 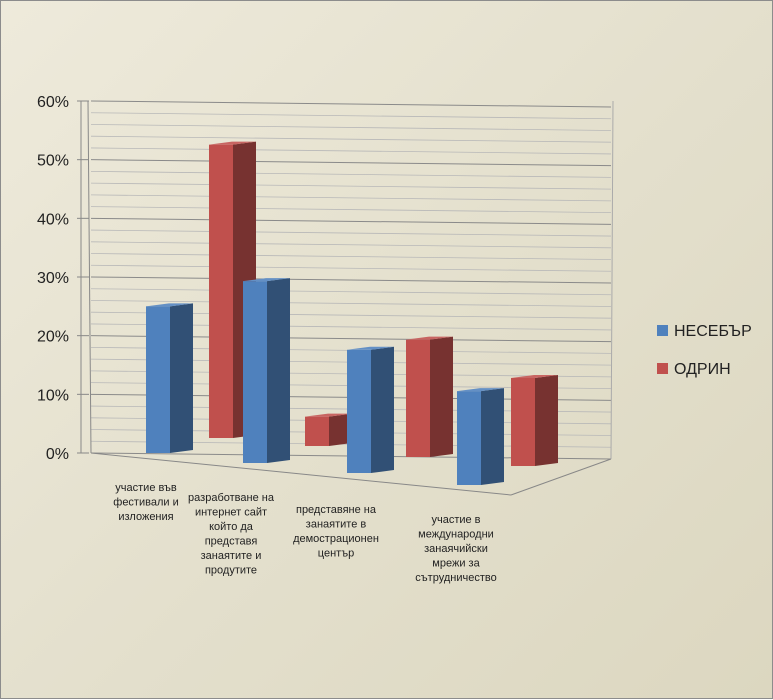 What do you see at coordinates (713, 331) in the screenshot?
I see `legend-label: НЕСЕБЪР` at bounding box center [713, 331].